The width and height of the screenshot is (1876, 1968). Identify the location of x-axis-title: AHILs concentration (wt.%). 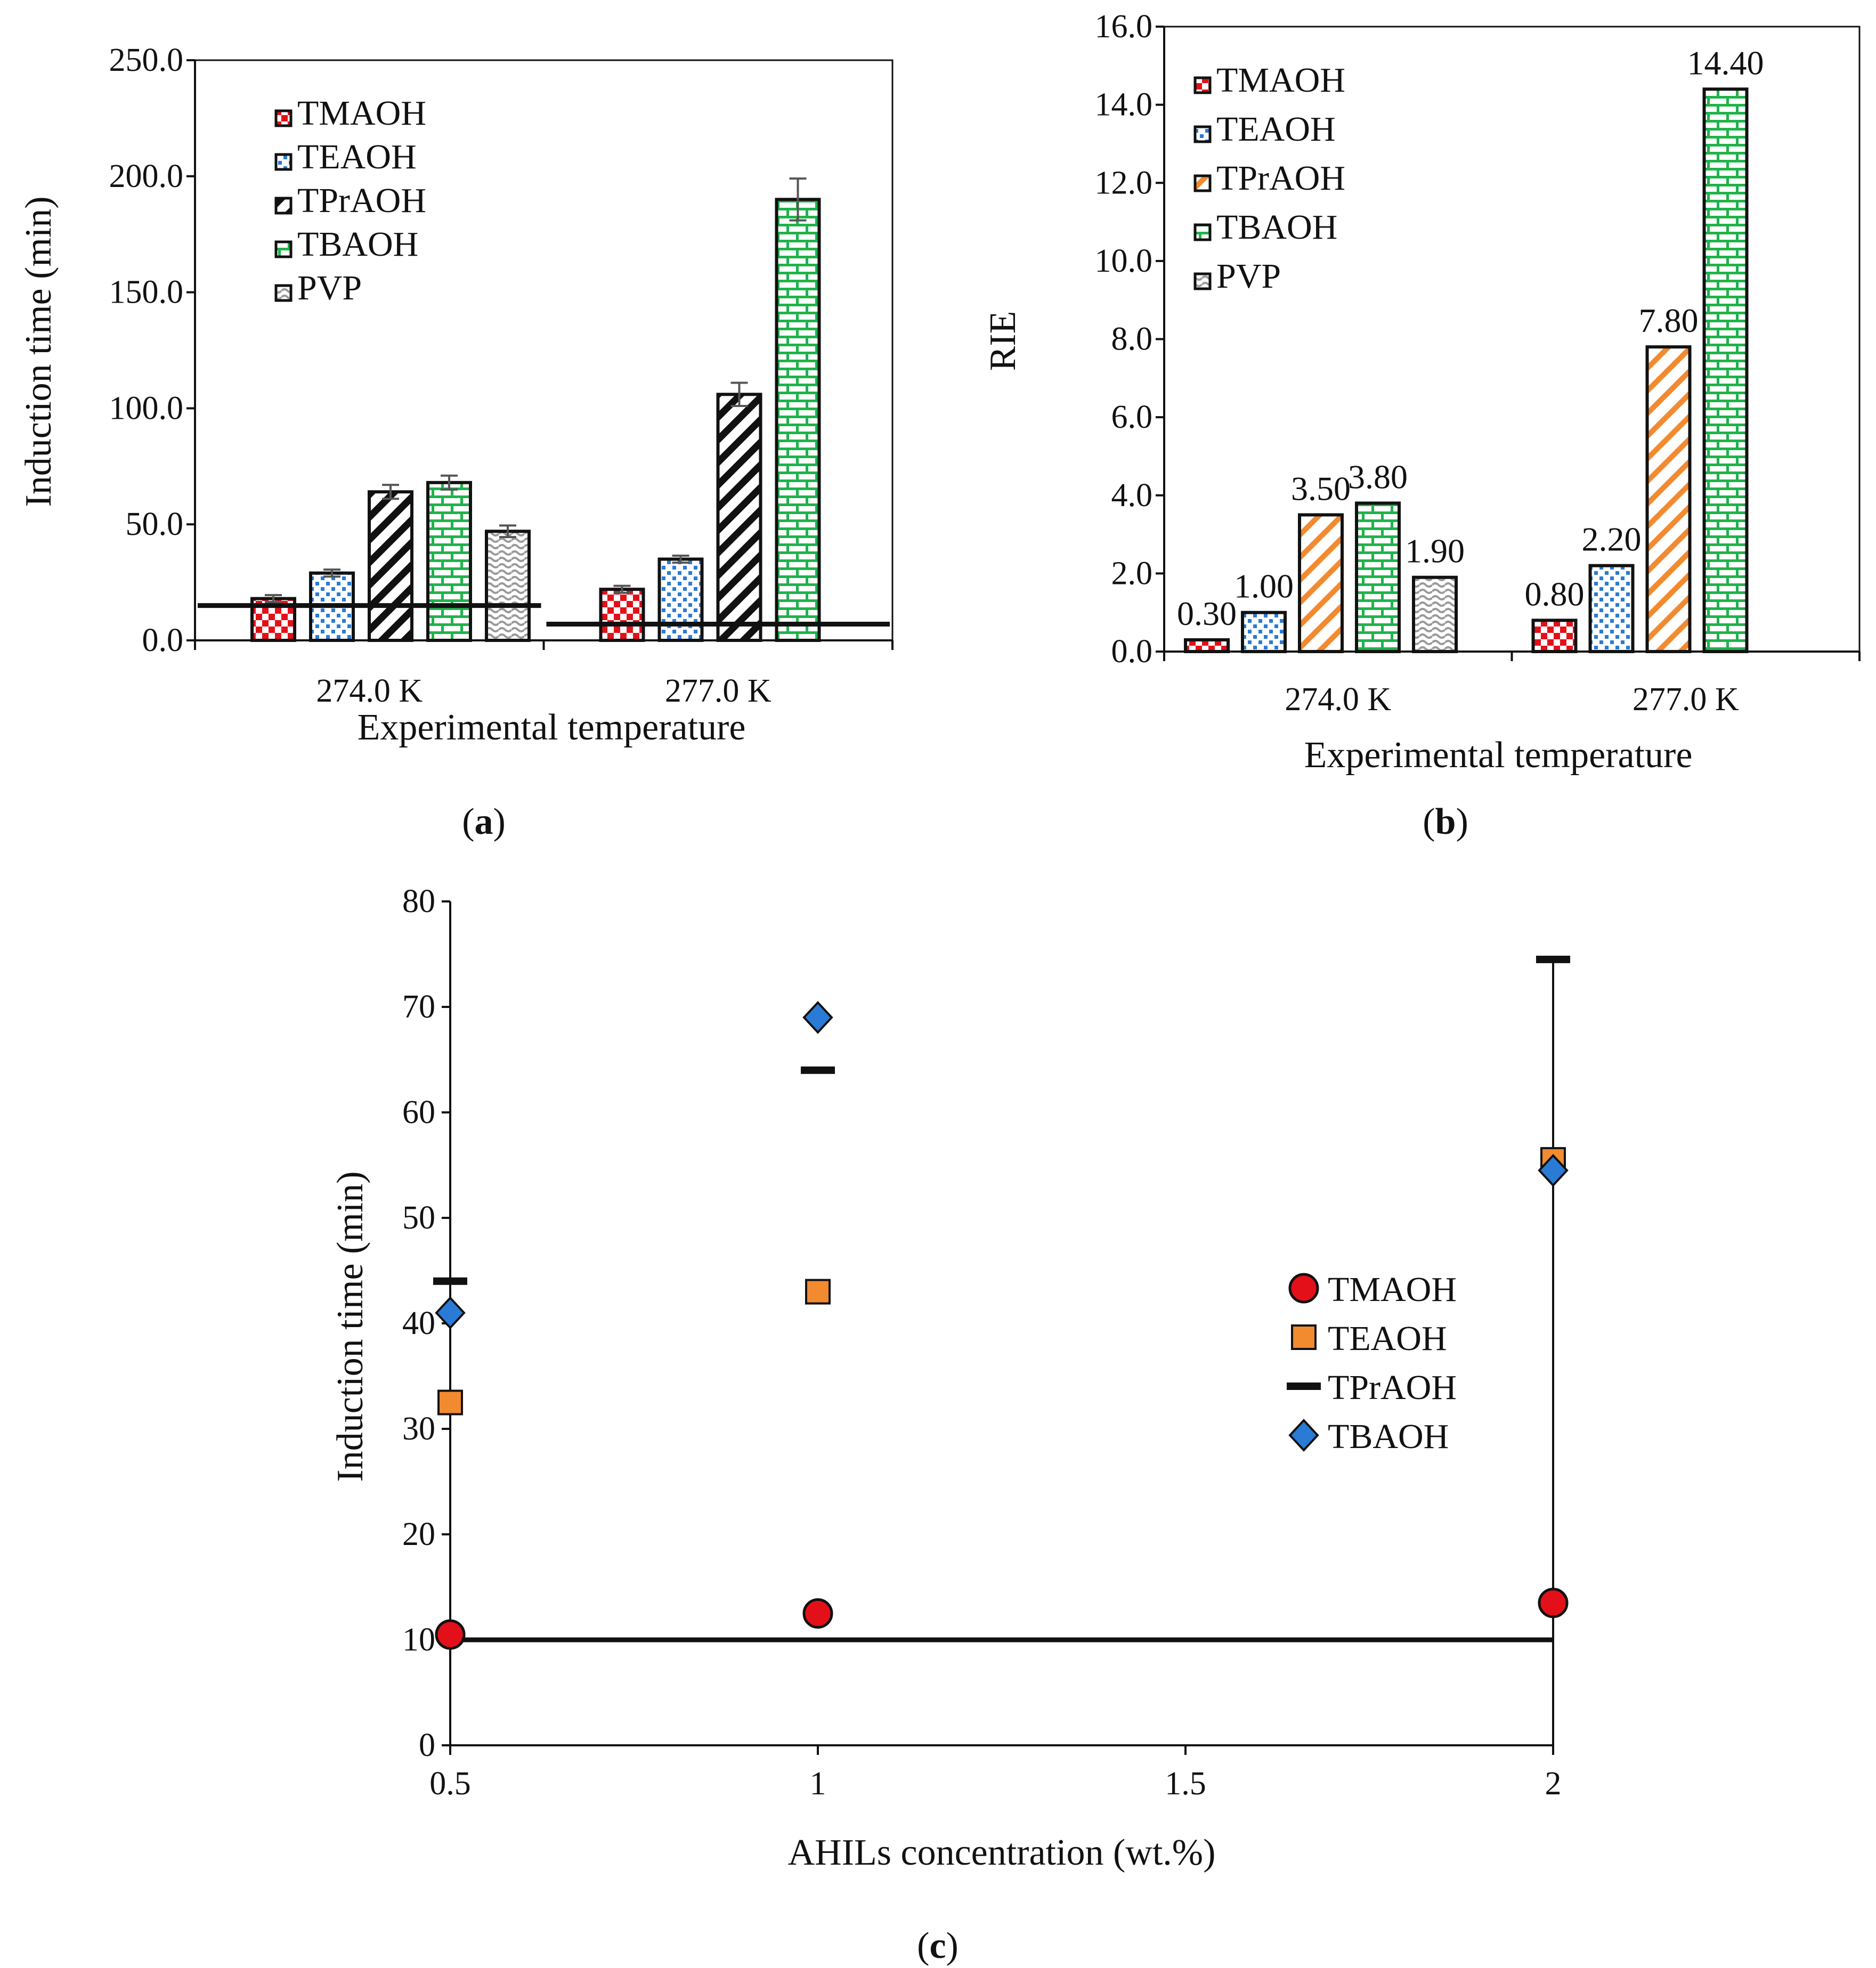
(1002, 1852).